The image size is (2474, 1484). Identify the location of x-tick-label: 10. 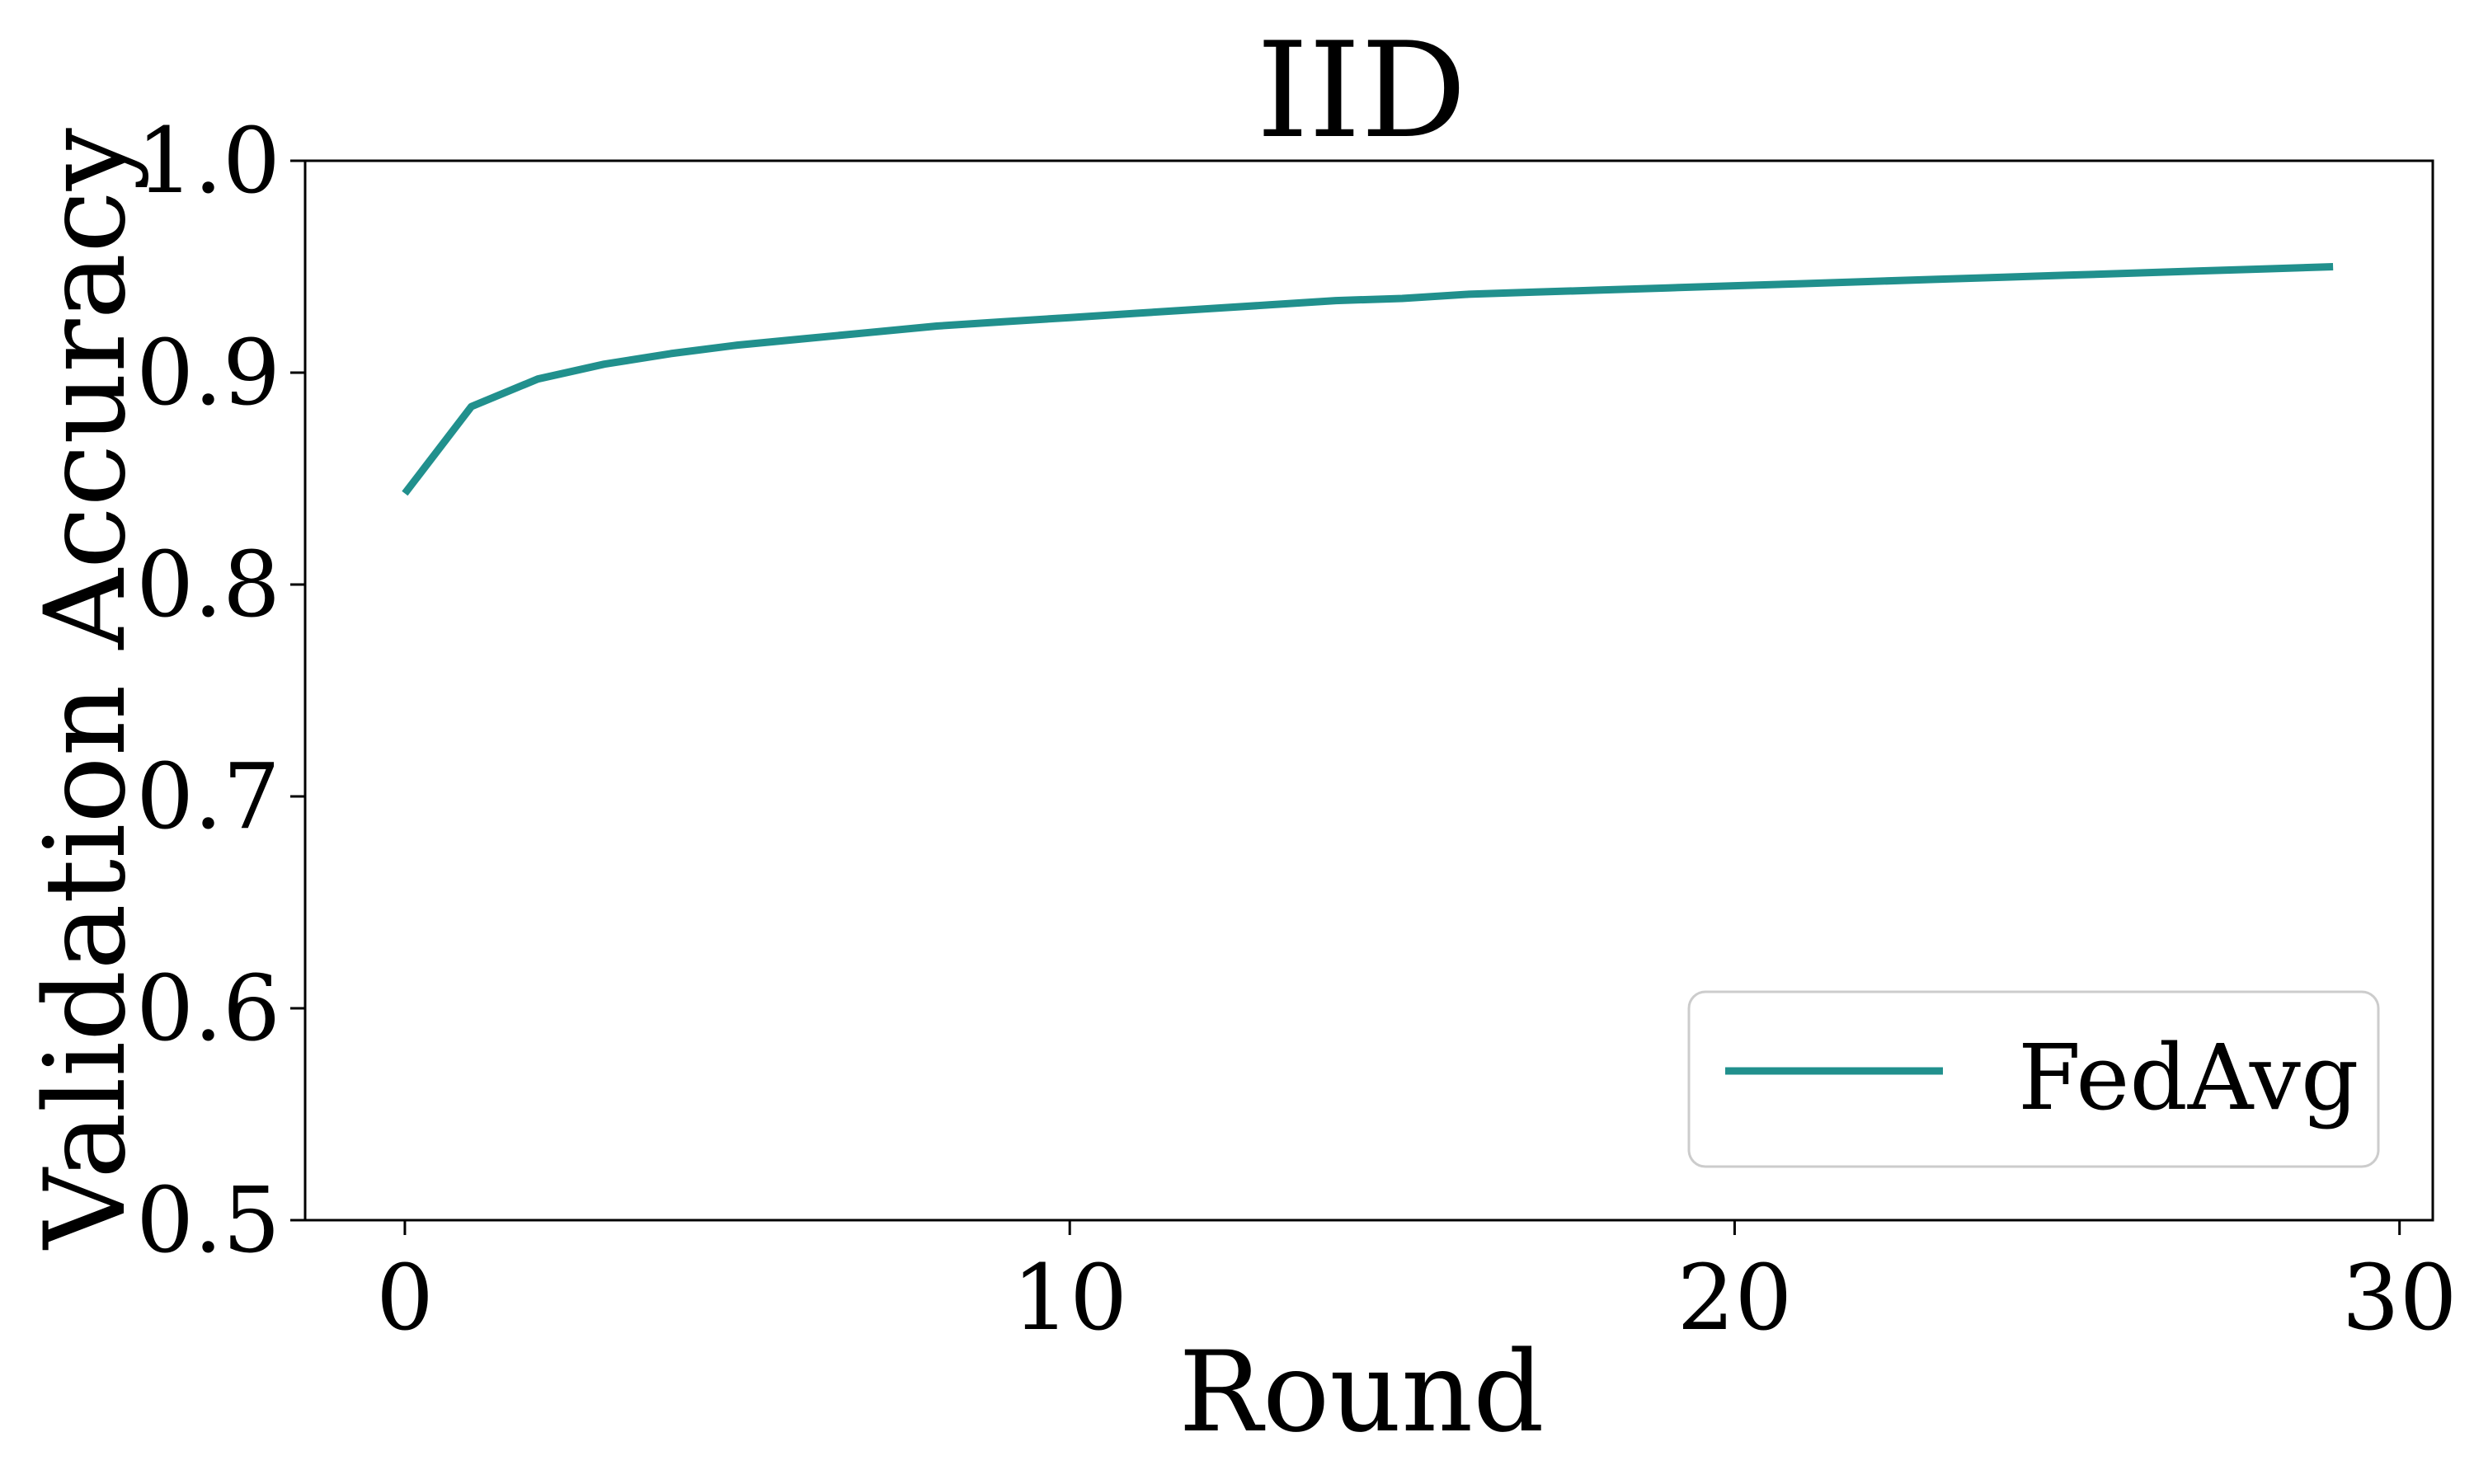
(1069, 1297).